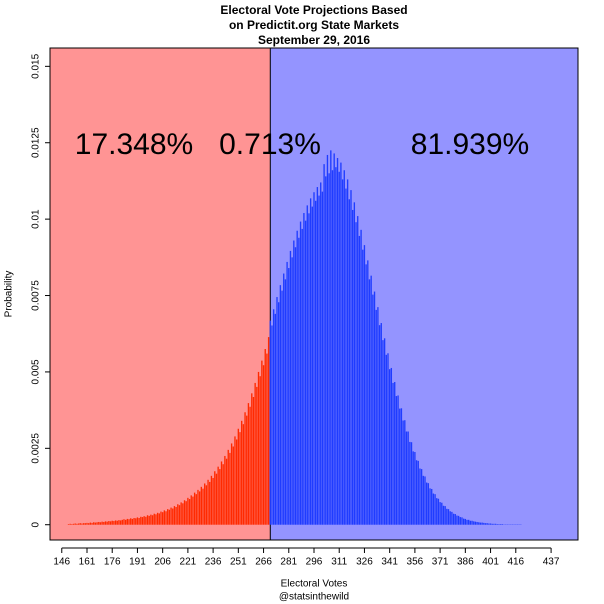 The height and width of the screenshot is (604, 604). I want to click on y-tick-label: 0, so click(36, 525).